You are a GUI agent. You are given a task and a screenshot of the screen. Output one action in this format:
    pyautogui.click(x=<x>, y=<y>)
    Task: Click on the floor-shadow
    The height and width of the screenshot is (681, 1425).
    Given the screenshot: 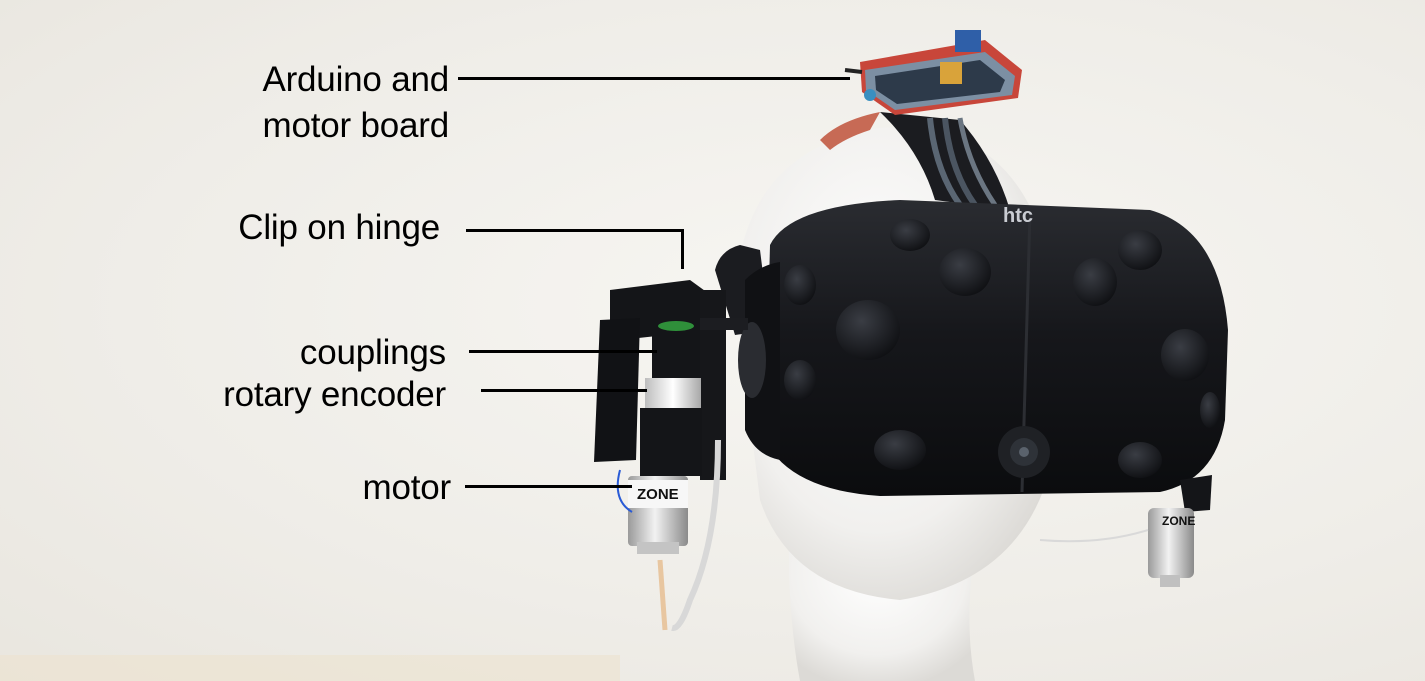 What is the action you would take?
    pyautogui.click(x=310, y=668)
    